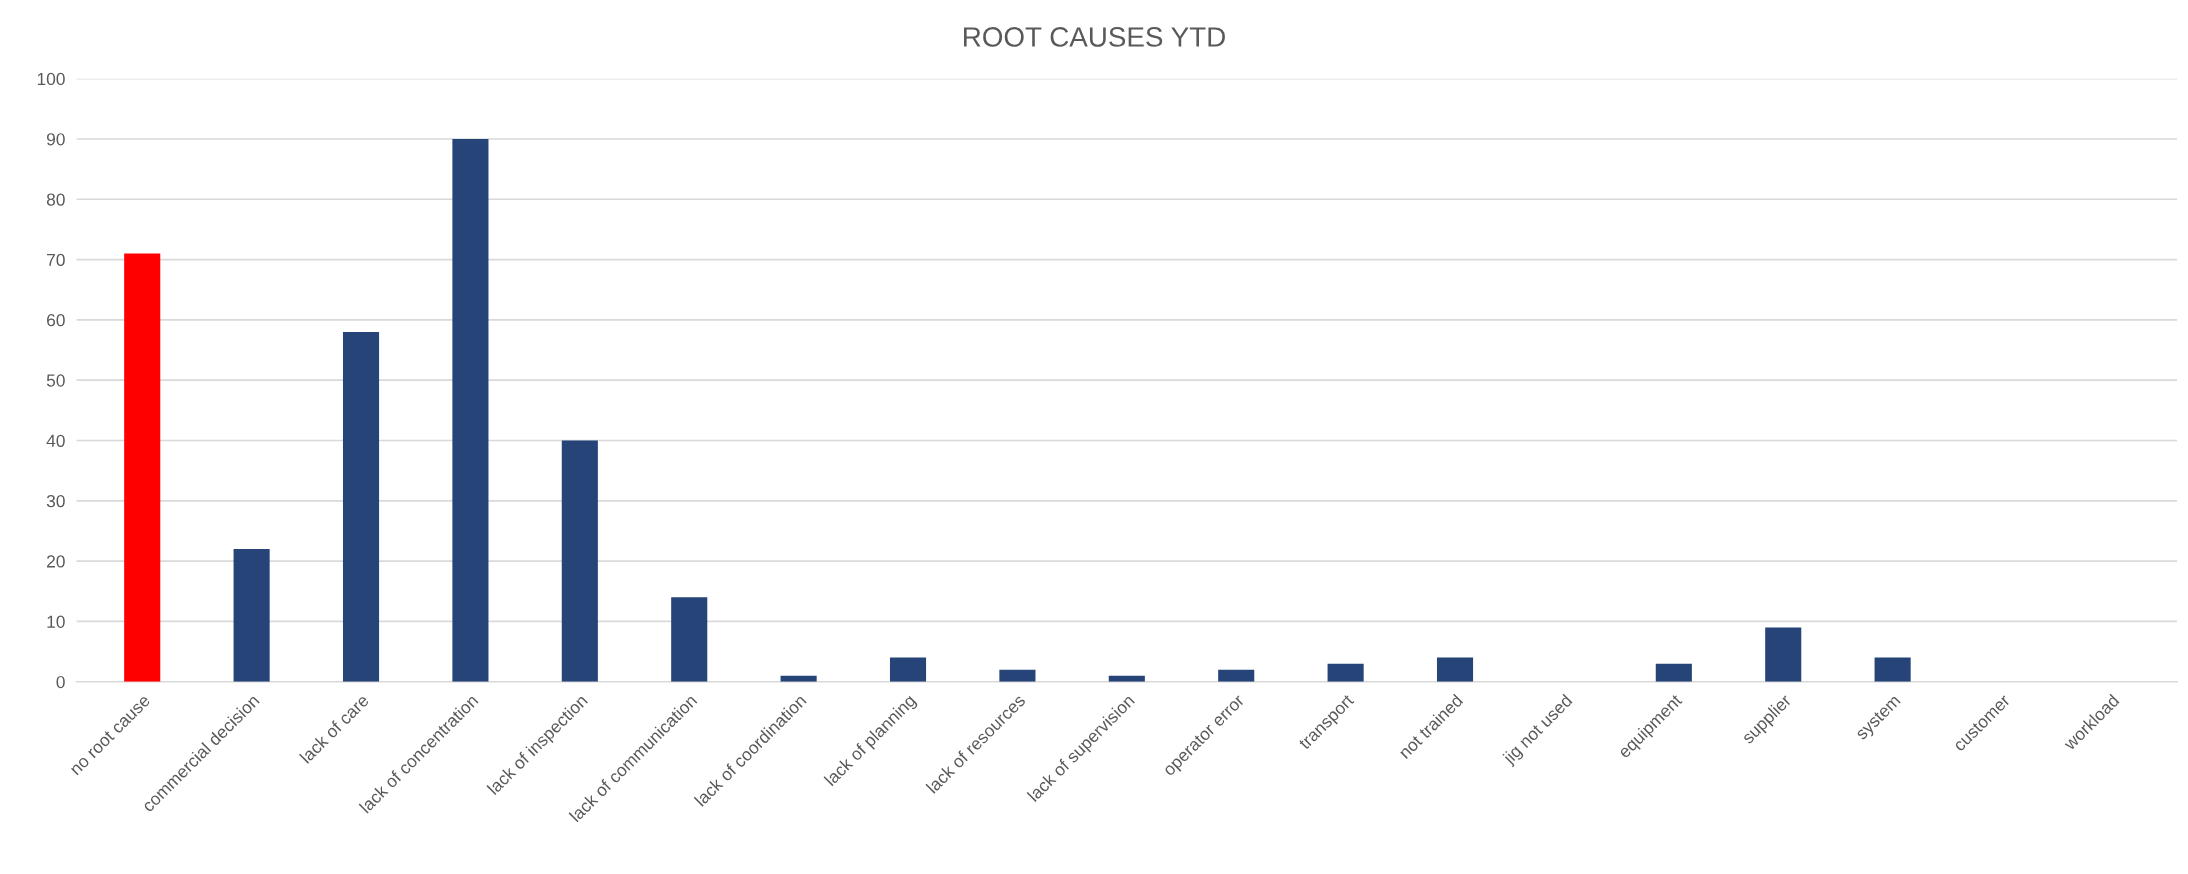 The height and width of the screenshot is (874, 2188). What do you see at coordinates (56, 621) in the screenshot?
I see `y-tick-label: 10` at bounding box center [56, 621].